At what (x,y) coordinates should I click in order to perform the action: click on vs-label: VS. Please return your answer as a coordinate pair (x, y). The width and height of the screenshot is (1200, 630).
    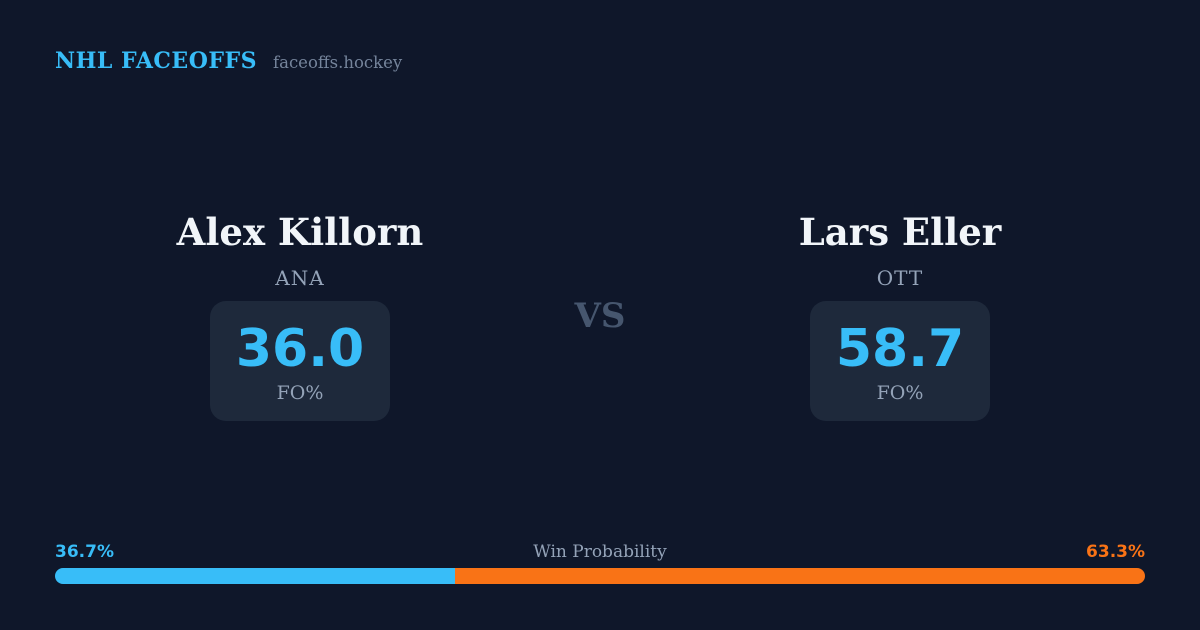
    Looking at the image, I should click on (600, 316).